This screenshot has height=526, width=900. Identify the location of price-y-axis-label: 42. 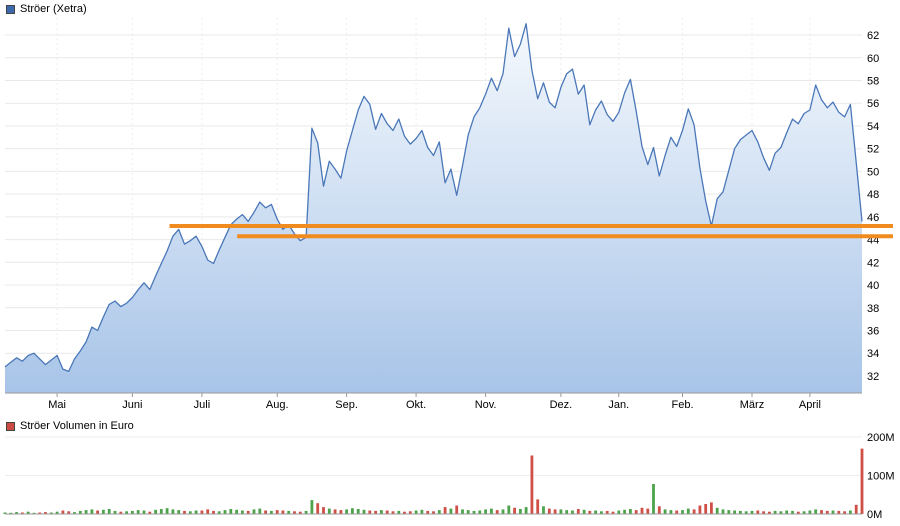
(873, 263).